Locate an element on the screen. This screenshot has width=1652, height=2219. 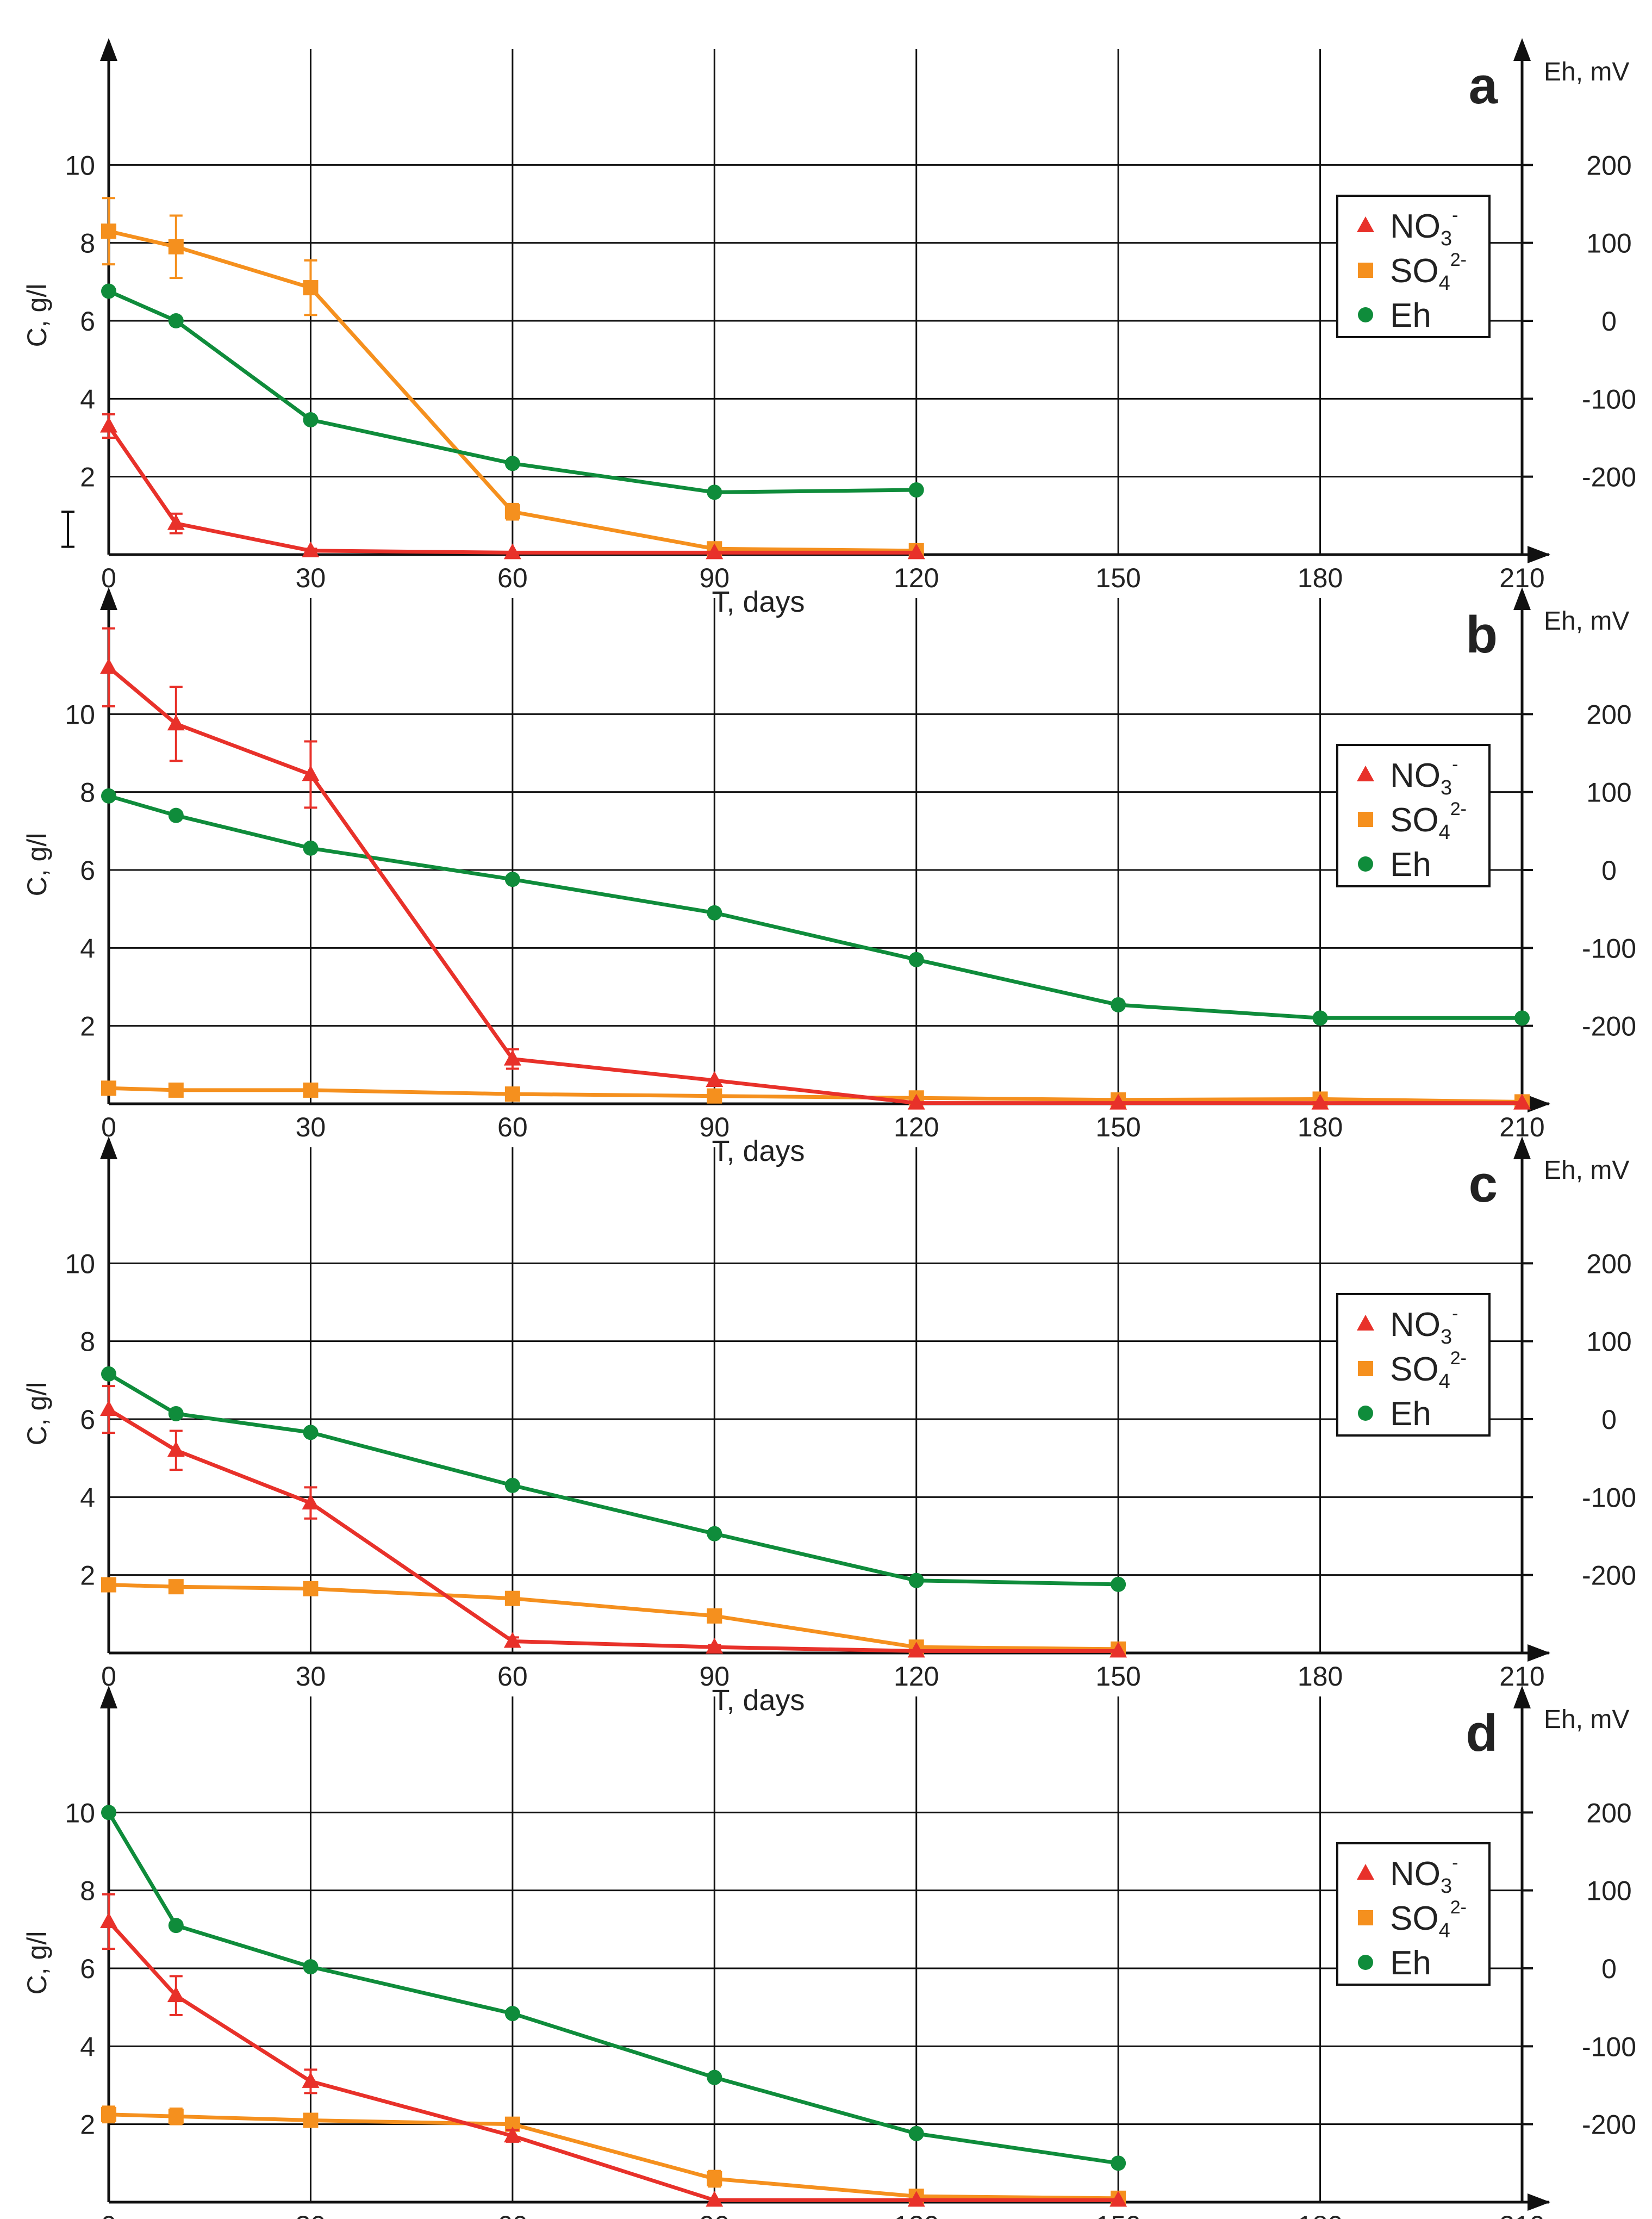
legend-label: Eh is located at coordinates (1411, 1963).